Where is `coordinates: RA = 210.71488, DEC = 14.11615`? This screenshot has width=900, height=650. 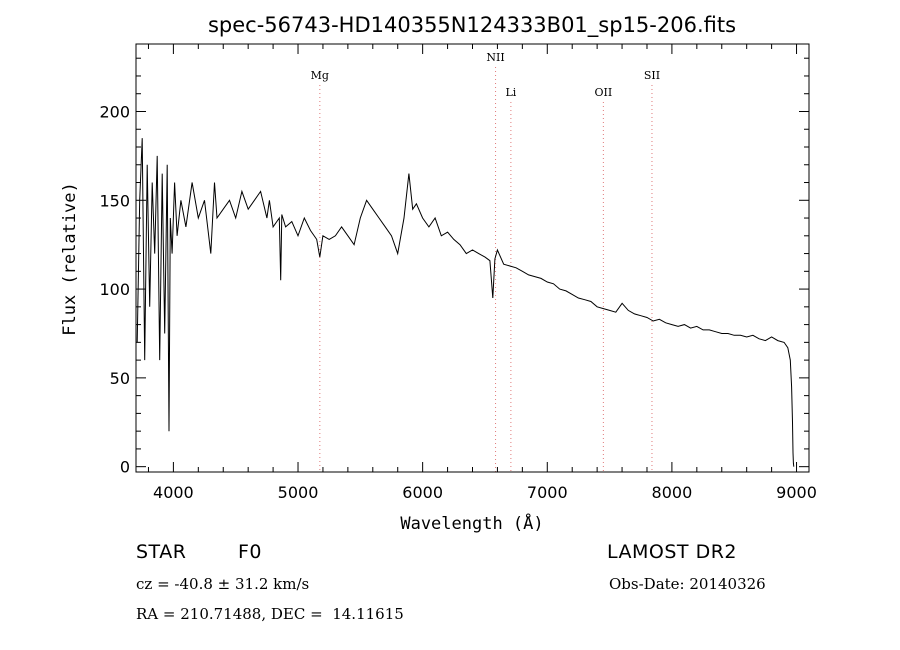
coordinates: RA = 210.71488, DEC = 14.11615 is located at coordinates (270, 614).